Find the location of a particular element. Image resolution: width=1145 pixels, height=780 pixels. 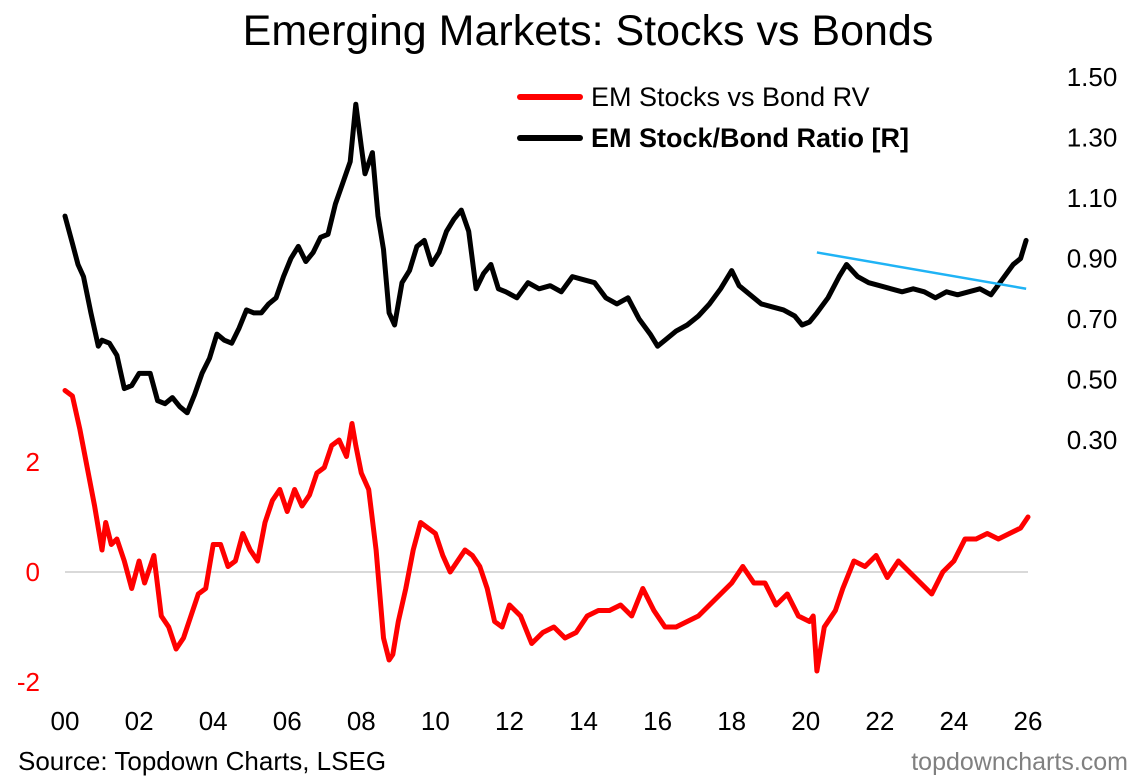

legend-label-rv: EM Stocks vs Bond RV is located at coordinates (730, 97).